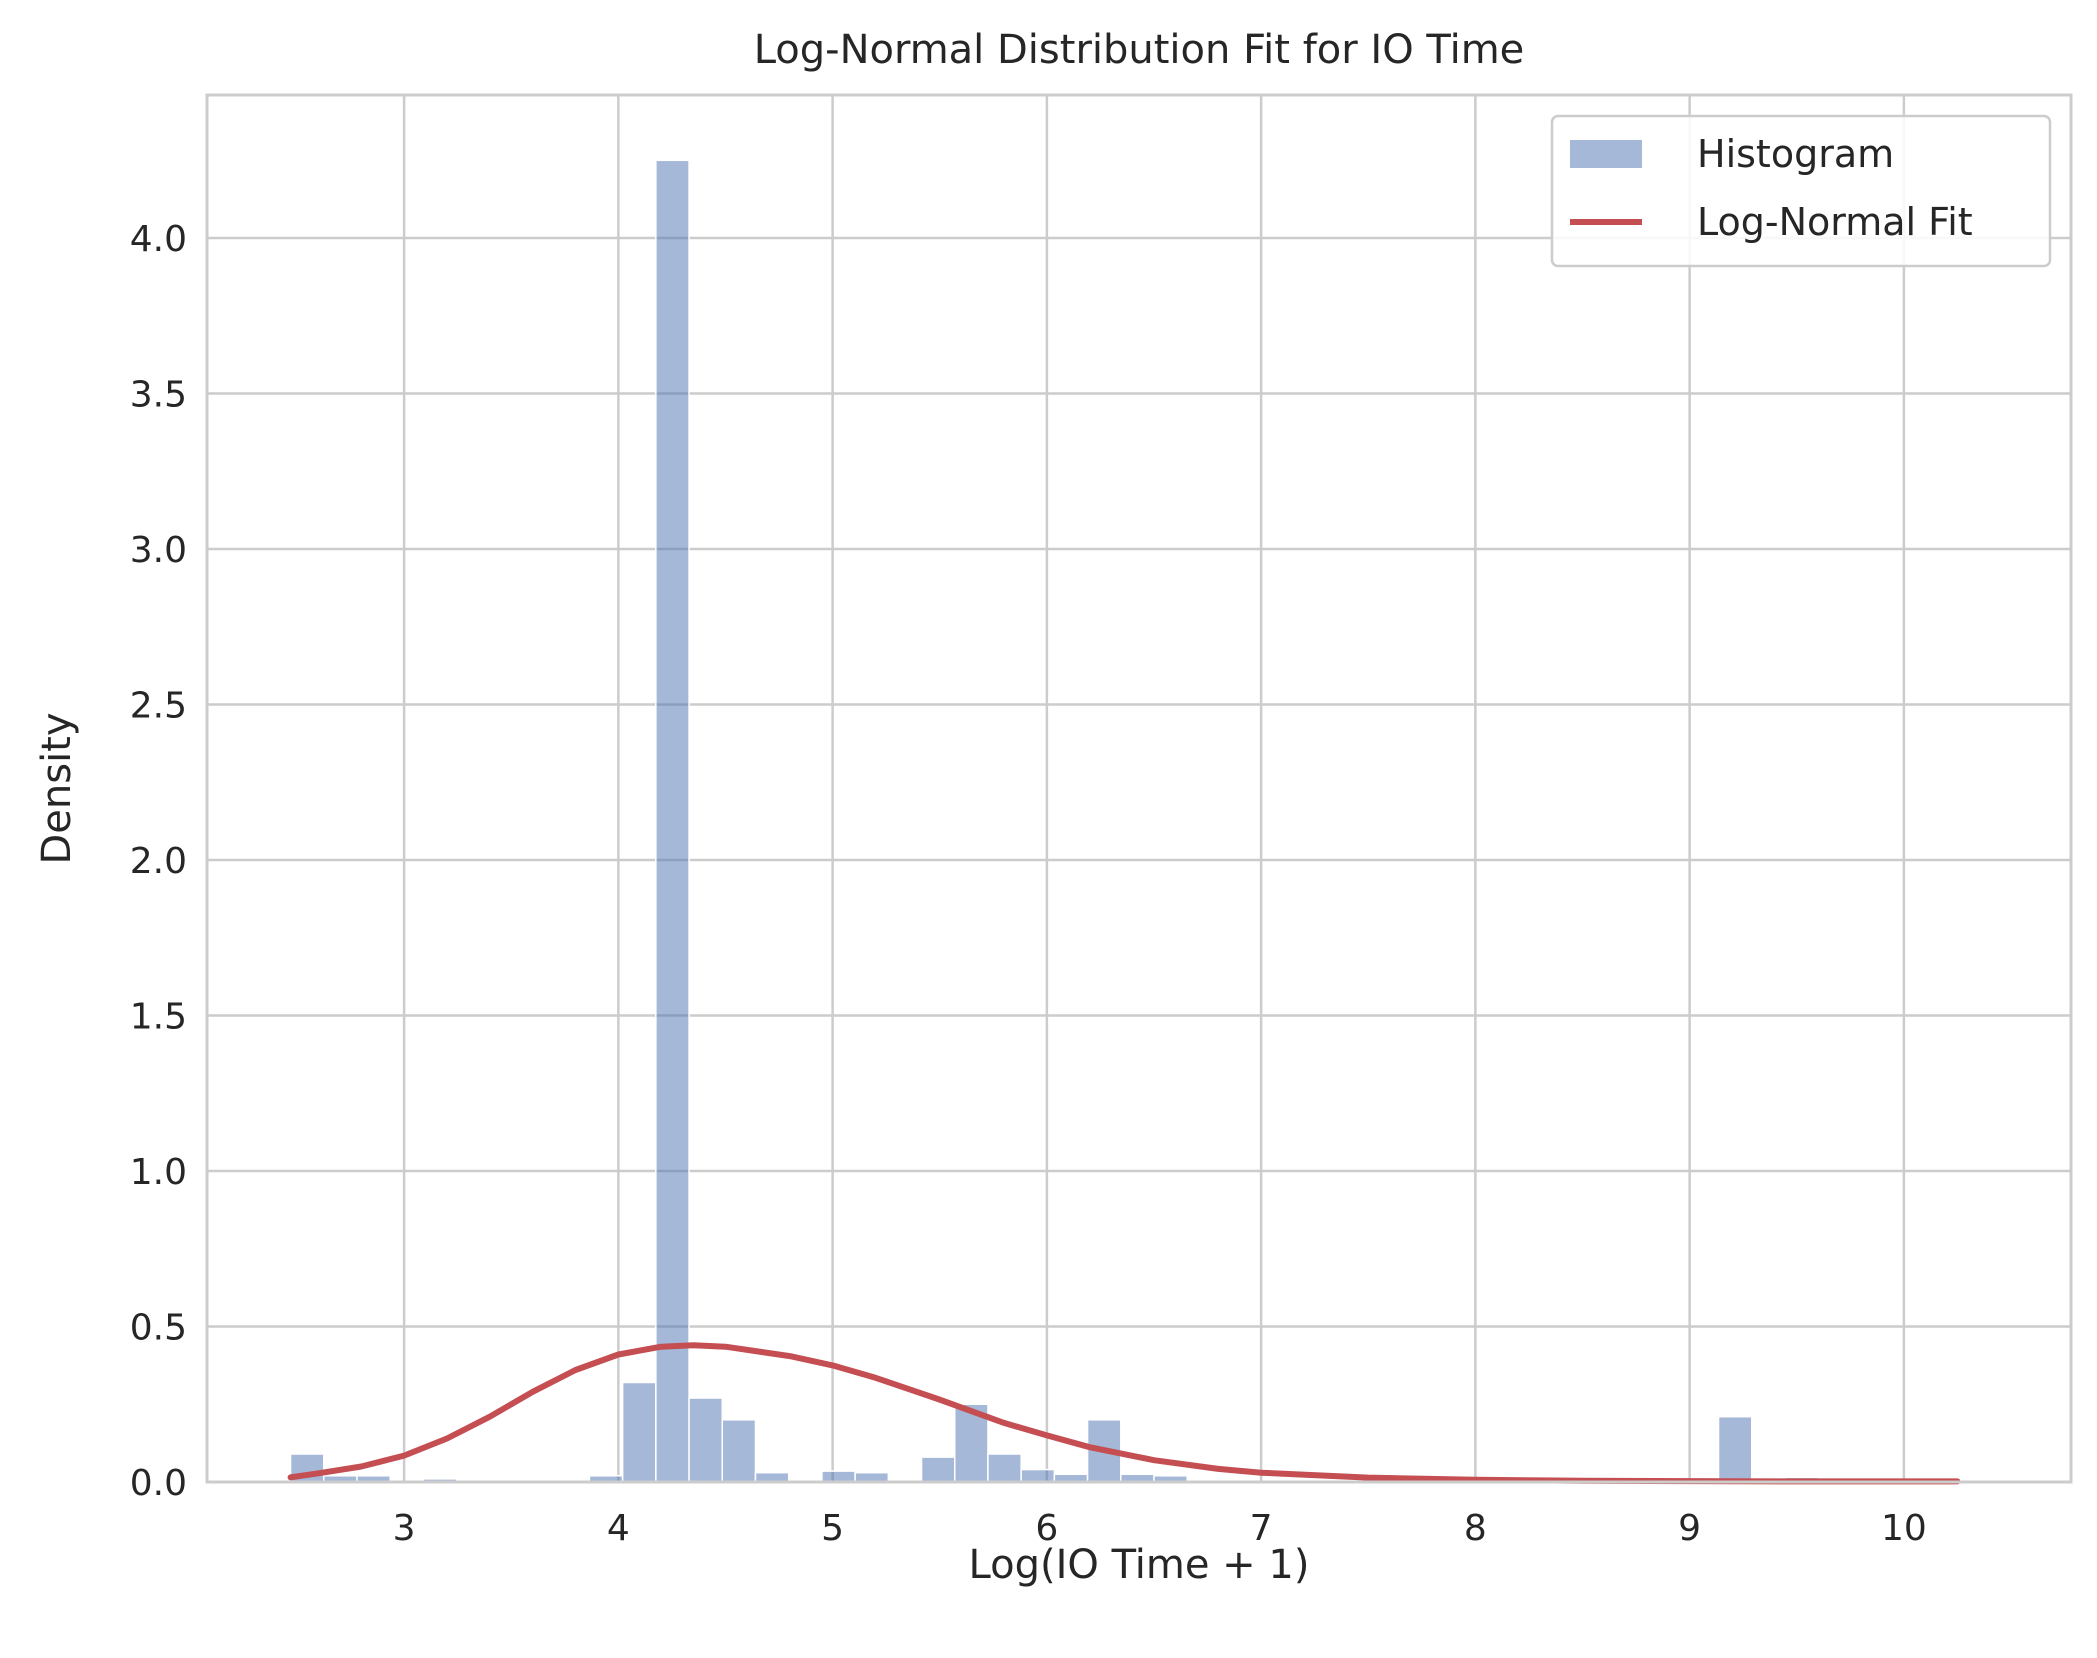  What do you see at coordinates (158, 1328) in the screenshot?
I see `y-tick-label: 0.5` at bounding box center [158, 1328].